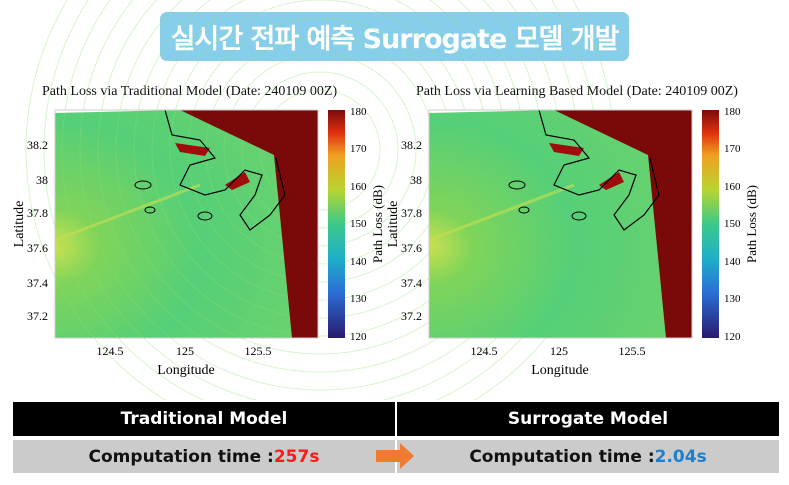 The width and height of the screenshot is (789, 485). Describe the element at coordinates (680, 456) in the screenshot. I see `time-value-surrogate: 2.04s` at that location.